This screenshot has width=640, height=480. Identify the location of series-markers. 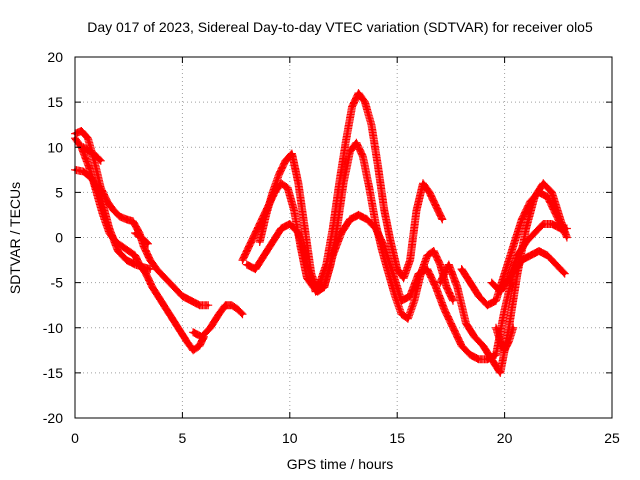
(113, 219).